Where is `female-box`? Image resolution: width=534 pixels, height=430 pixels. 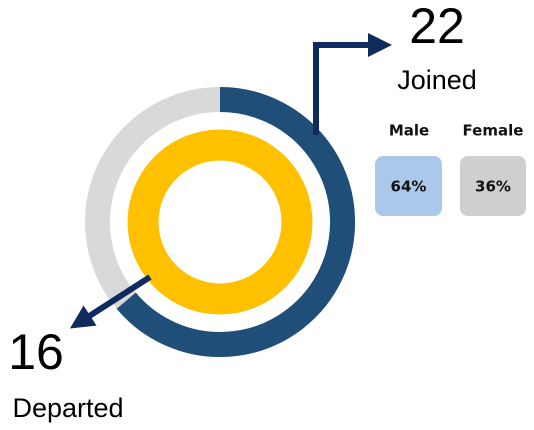
female-box is located at coordinates (493, 186).